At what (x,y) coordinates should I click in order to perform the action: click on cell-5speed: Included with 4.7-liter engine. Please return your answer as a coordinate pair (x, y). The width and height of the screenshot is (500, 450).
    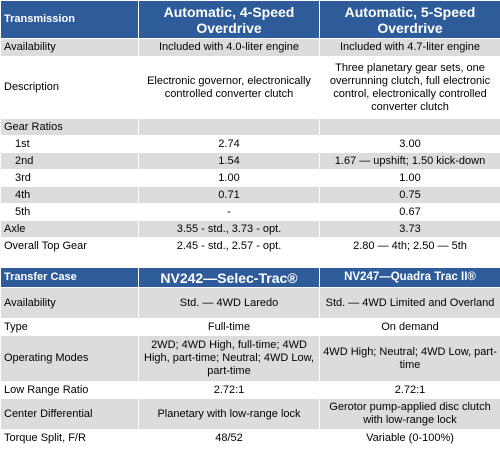
    Looking at the image, I should click on (409, 47).